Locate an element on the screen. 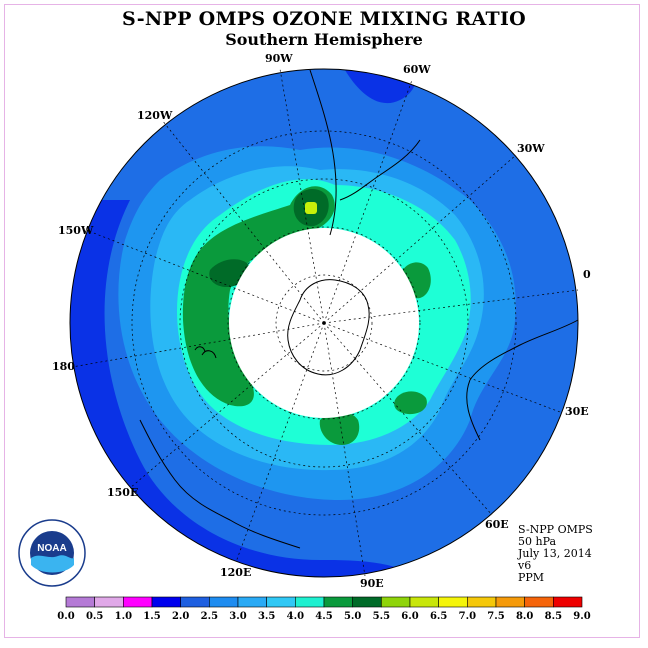 Image resolution: width=648 pixels, height=648 pixels. lon-label-90e: 90E is located at coordinates (372, 583).